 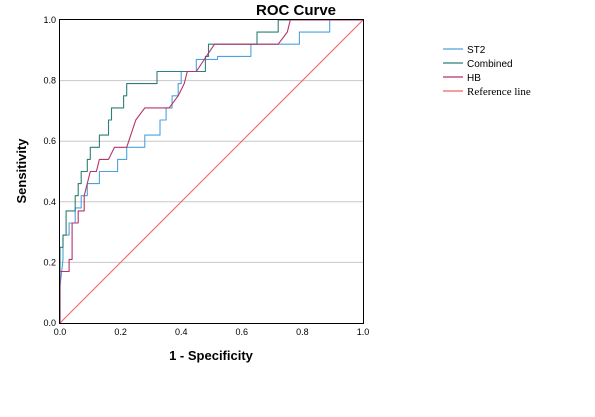 What do you see at coordinates (296, 10) in the screenshot?
I see `chart-title: ROC Curve` at bounding box center [296, 10].